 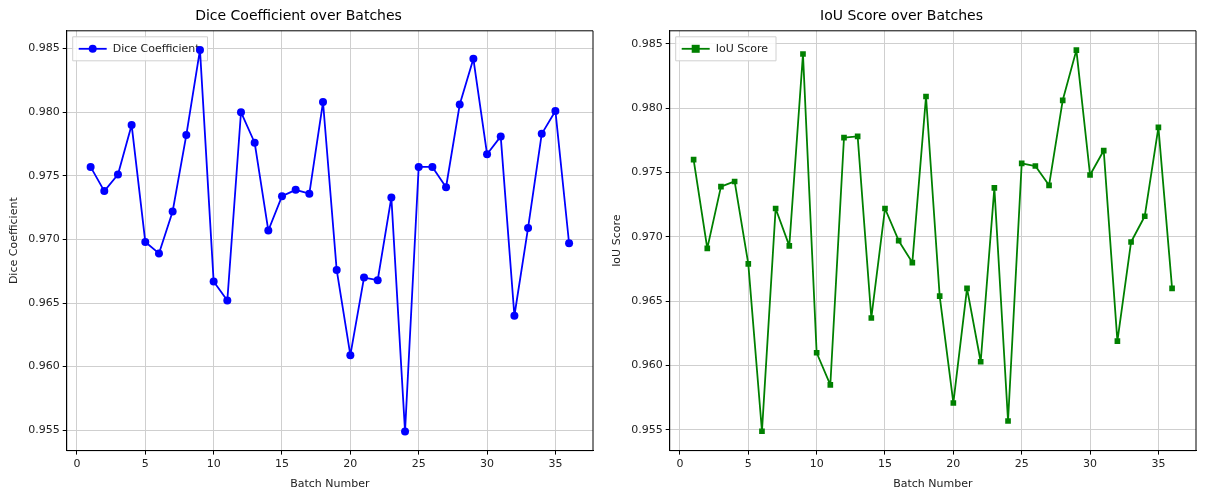 I want to click on y-tick-label: 0.965, so click(x=647, y=301).